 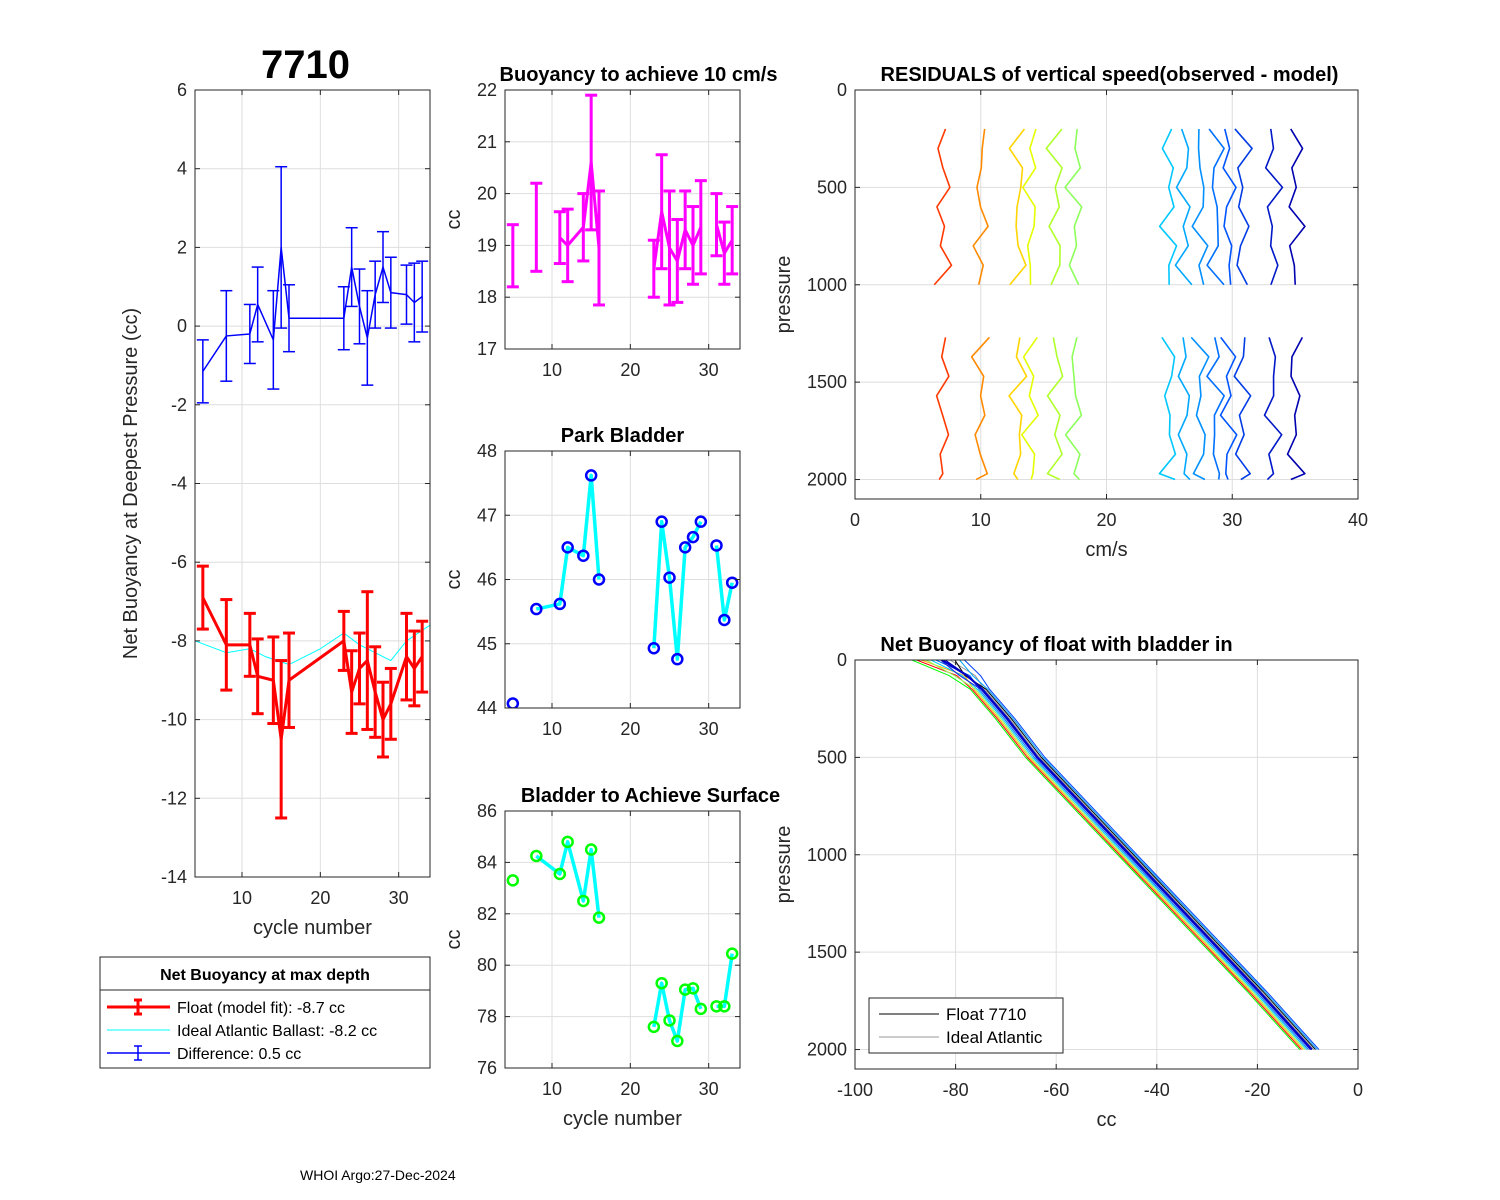 I want to click on y-tick-label: 18, so click(x=487, y=297).